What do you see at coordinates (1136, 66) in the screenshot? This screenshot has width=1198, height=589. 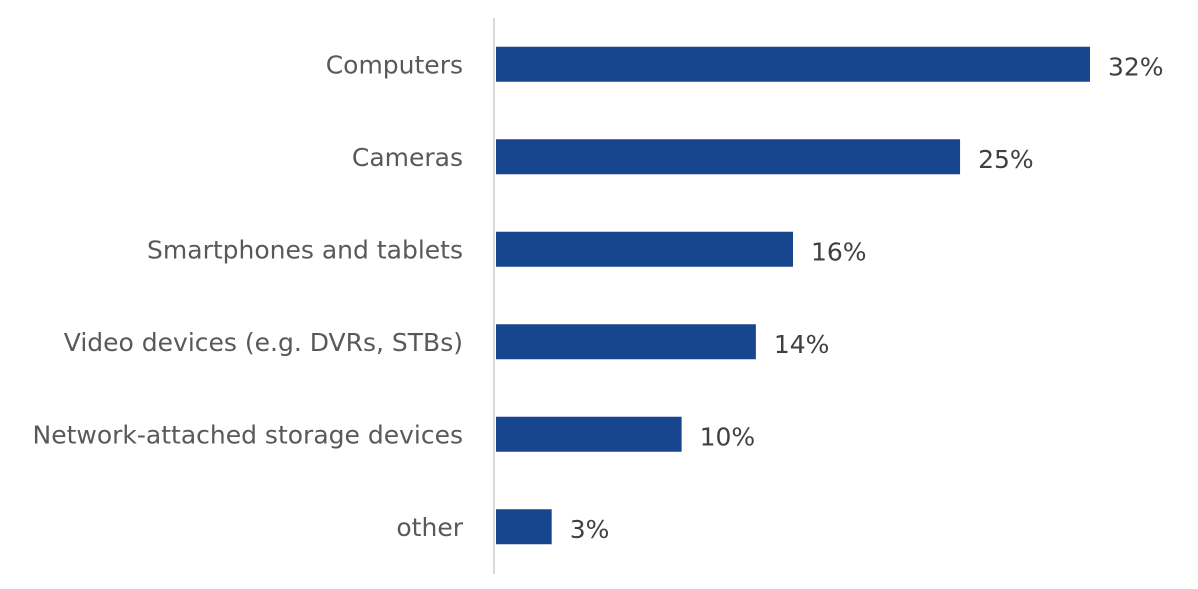 I see `data-label: 32%` at bounding box center [1136, 66].